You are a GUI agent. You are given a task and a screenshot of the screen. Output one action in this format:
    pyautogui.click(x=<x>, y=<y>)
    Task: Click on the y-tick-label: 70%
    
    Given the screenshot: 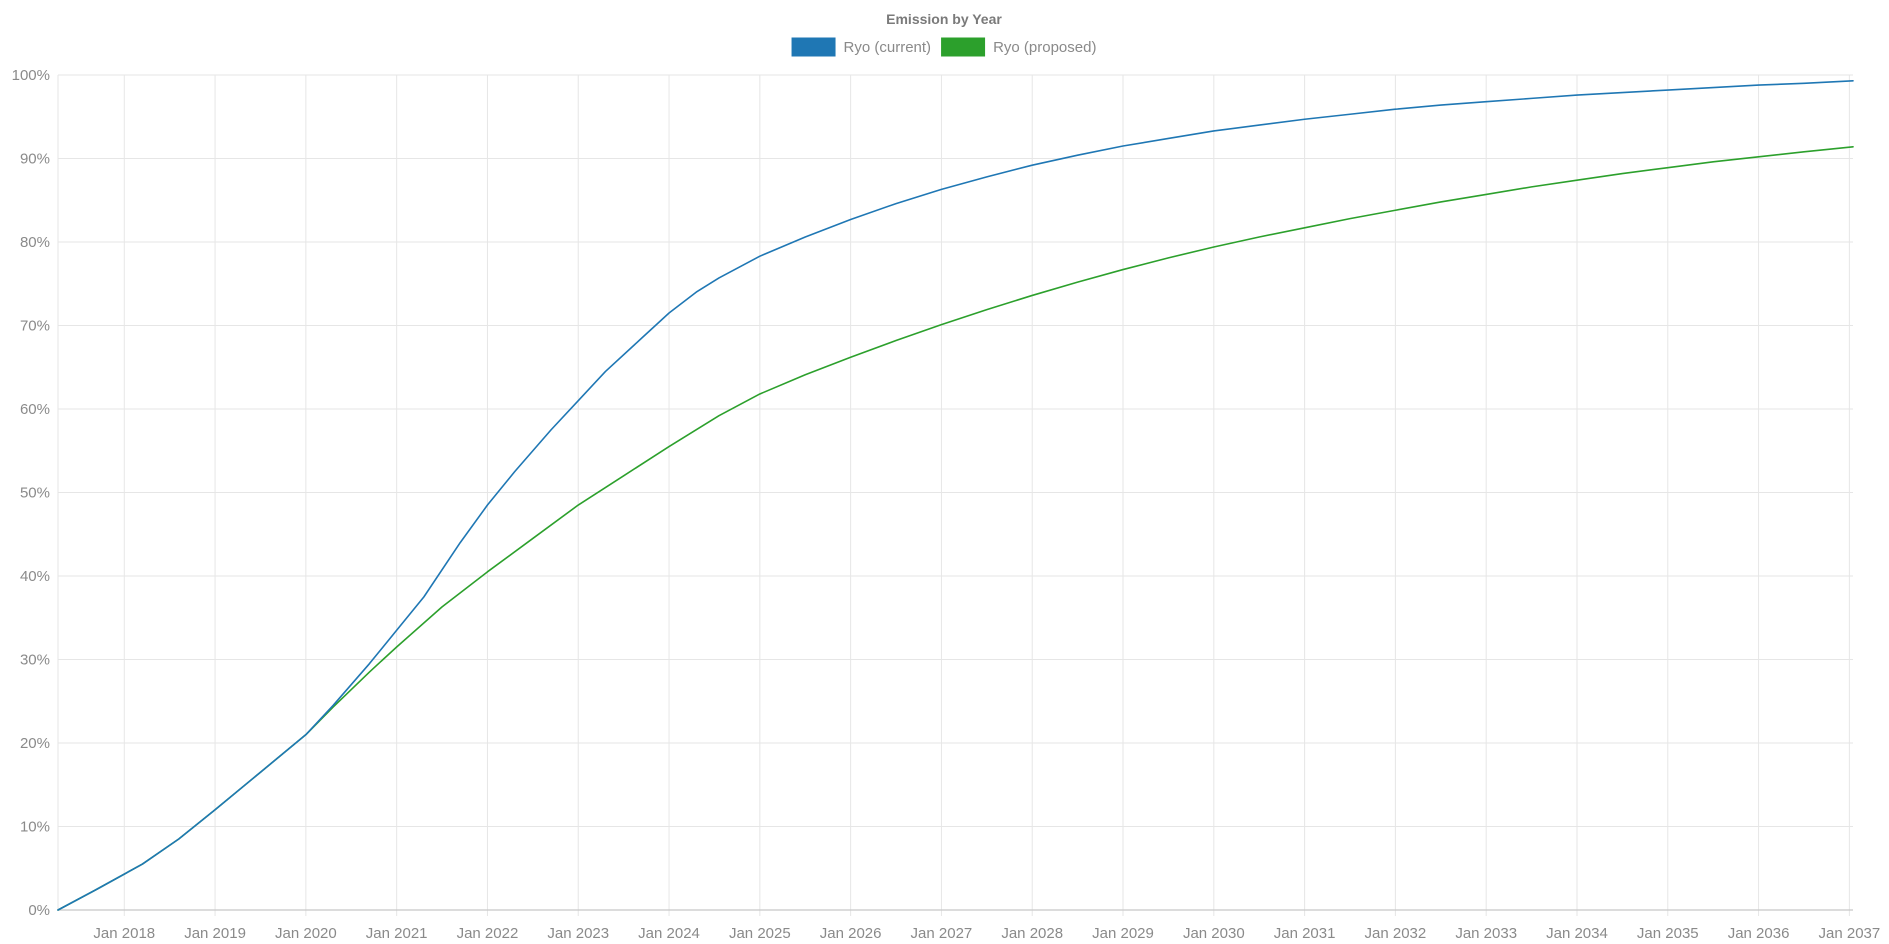 What is the action you would take?
    pyautogui.click(x=35, y=326)
    